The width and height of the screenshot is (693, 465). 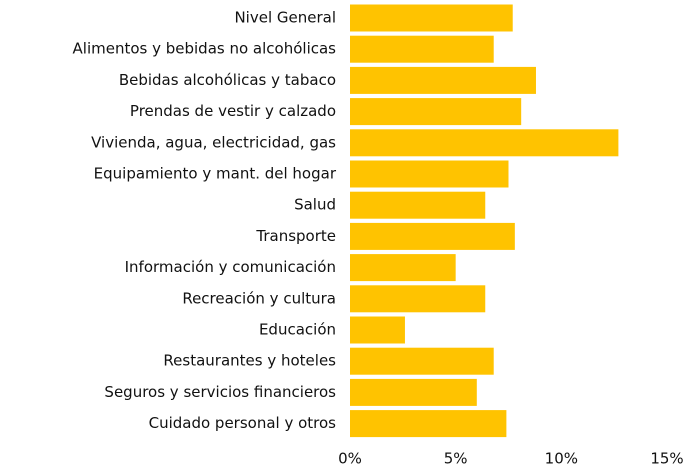 I want to click on y-tick-label: Cuidado personal y otros, so click(x=243, y=423).